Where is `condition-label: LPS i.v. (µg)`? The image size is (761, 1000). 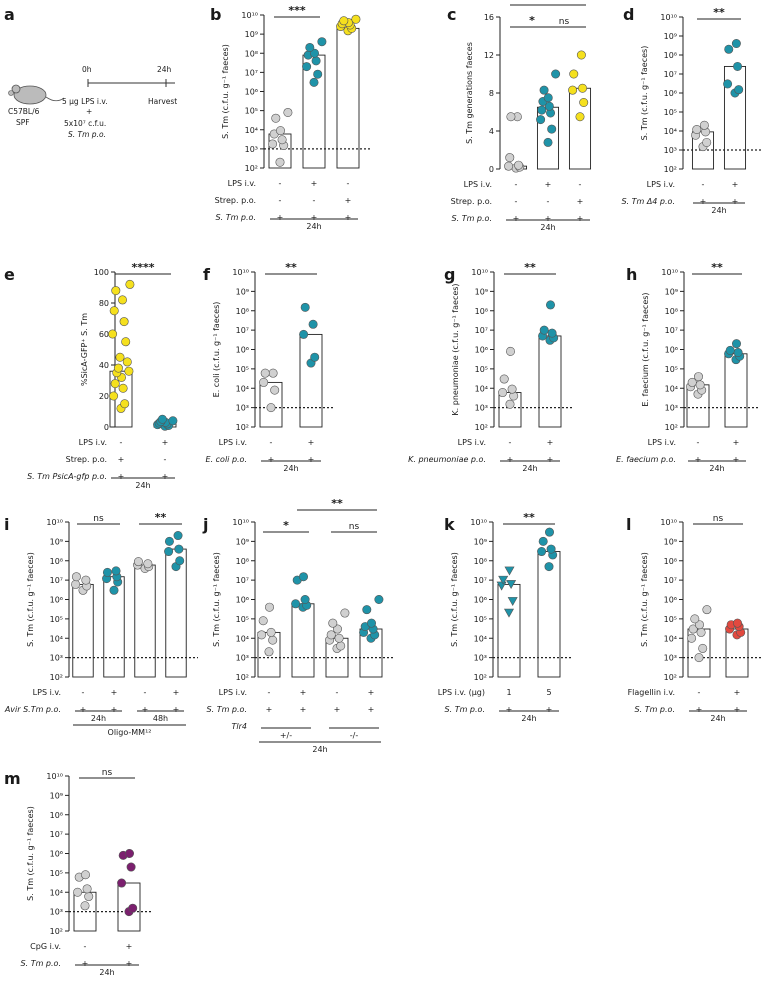
condition-label: LPS i.v. (µg) is located at coordinates (461, 692).